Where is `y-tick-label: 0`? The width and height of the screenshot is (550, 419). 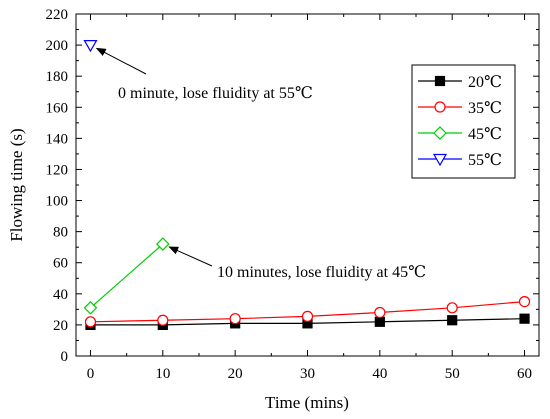
y-tick-label: 0 is located at coordinates (65, 357).